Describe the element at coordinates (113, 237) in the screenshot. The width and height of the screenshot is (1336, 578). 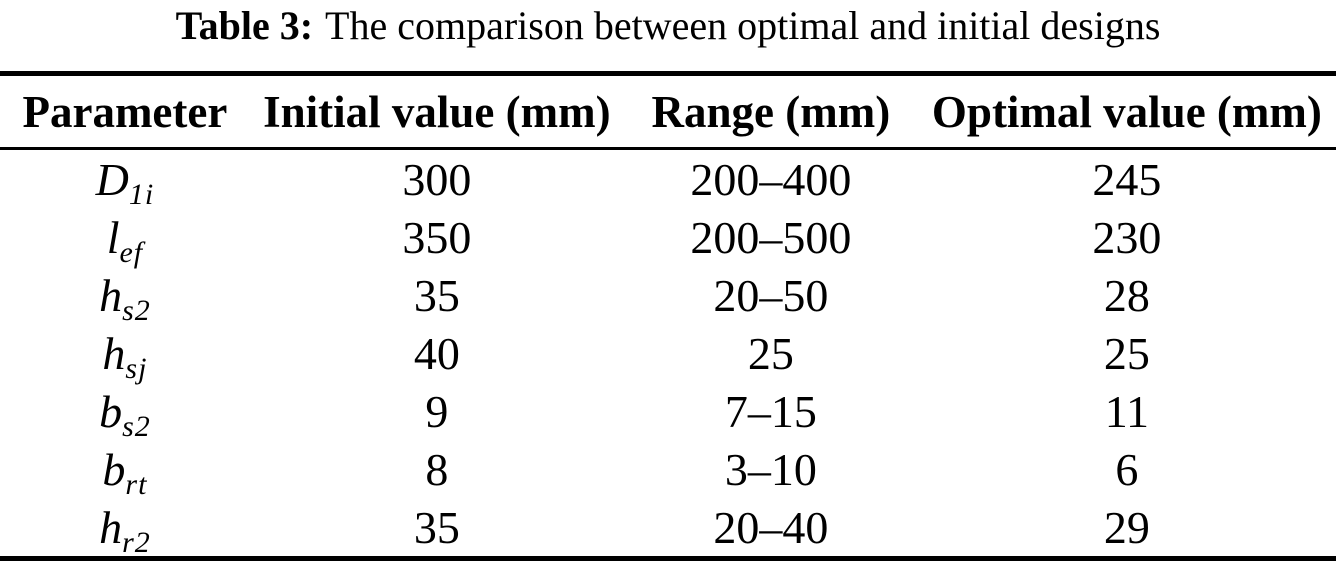
I see `parameter-symbol: l` at that location.